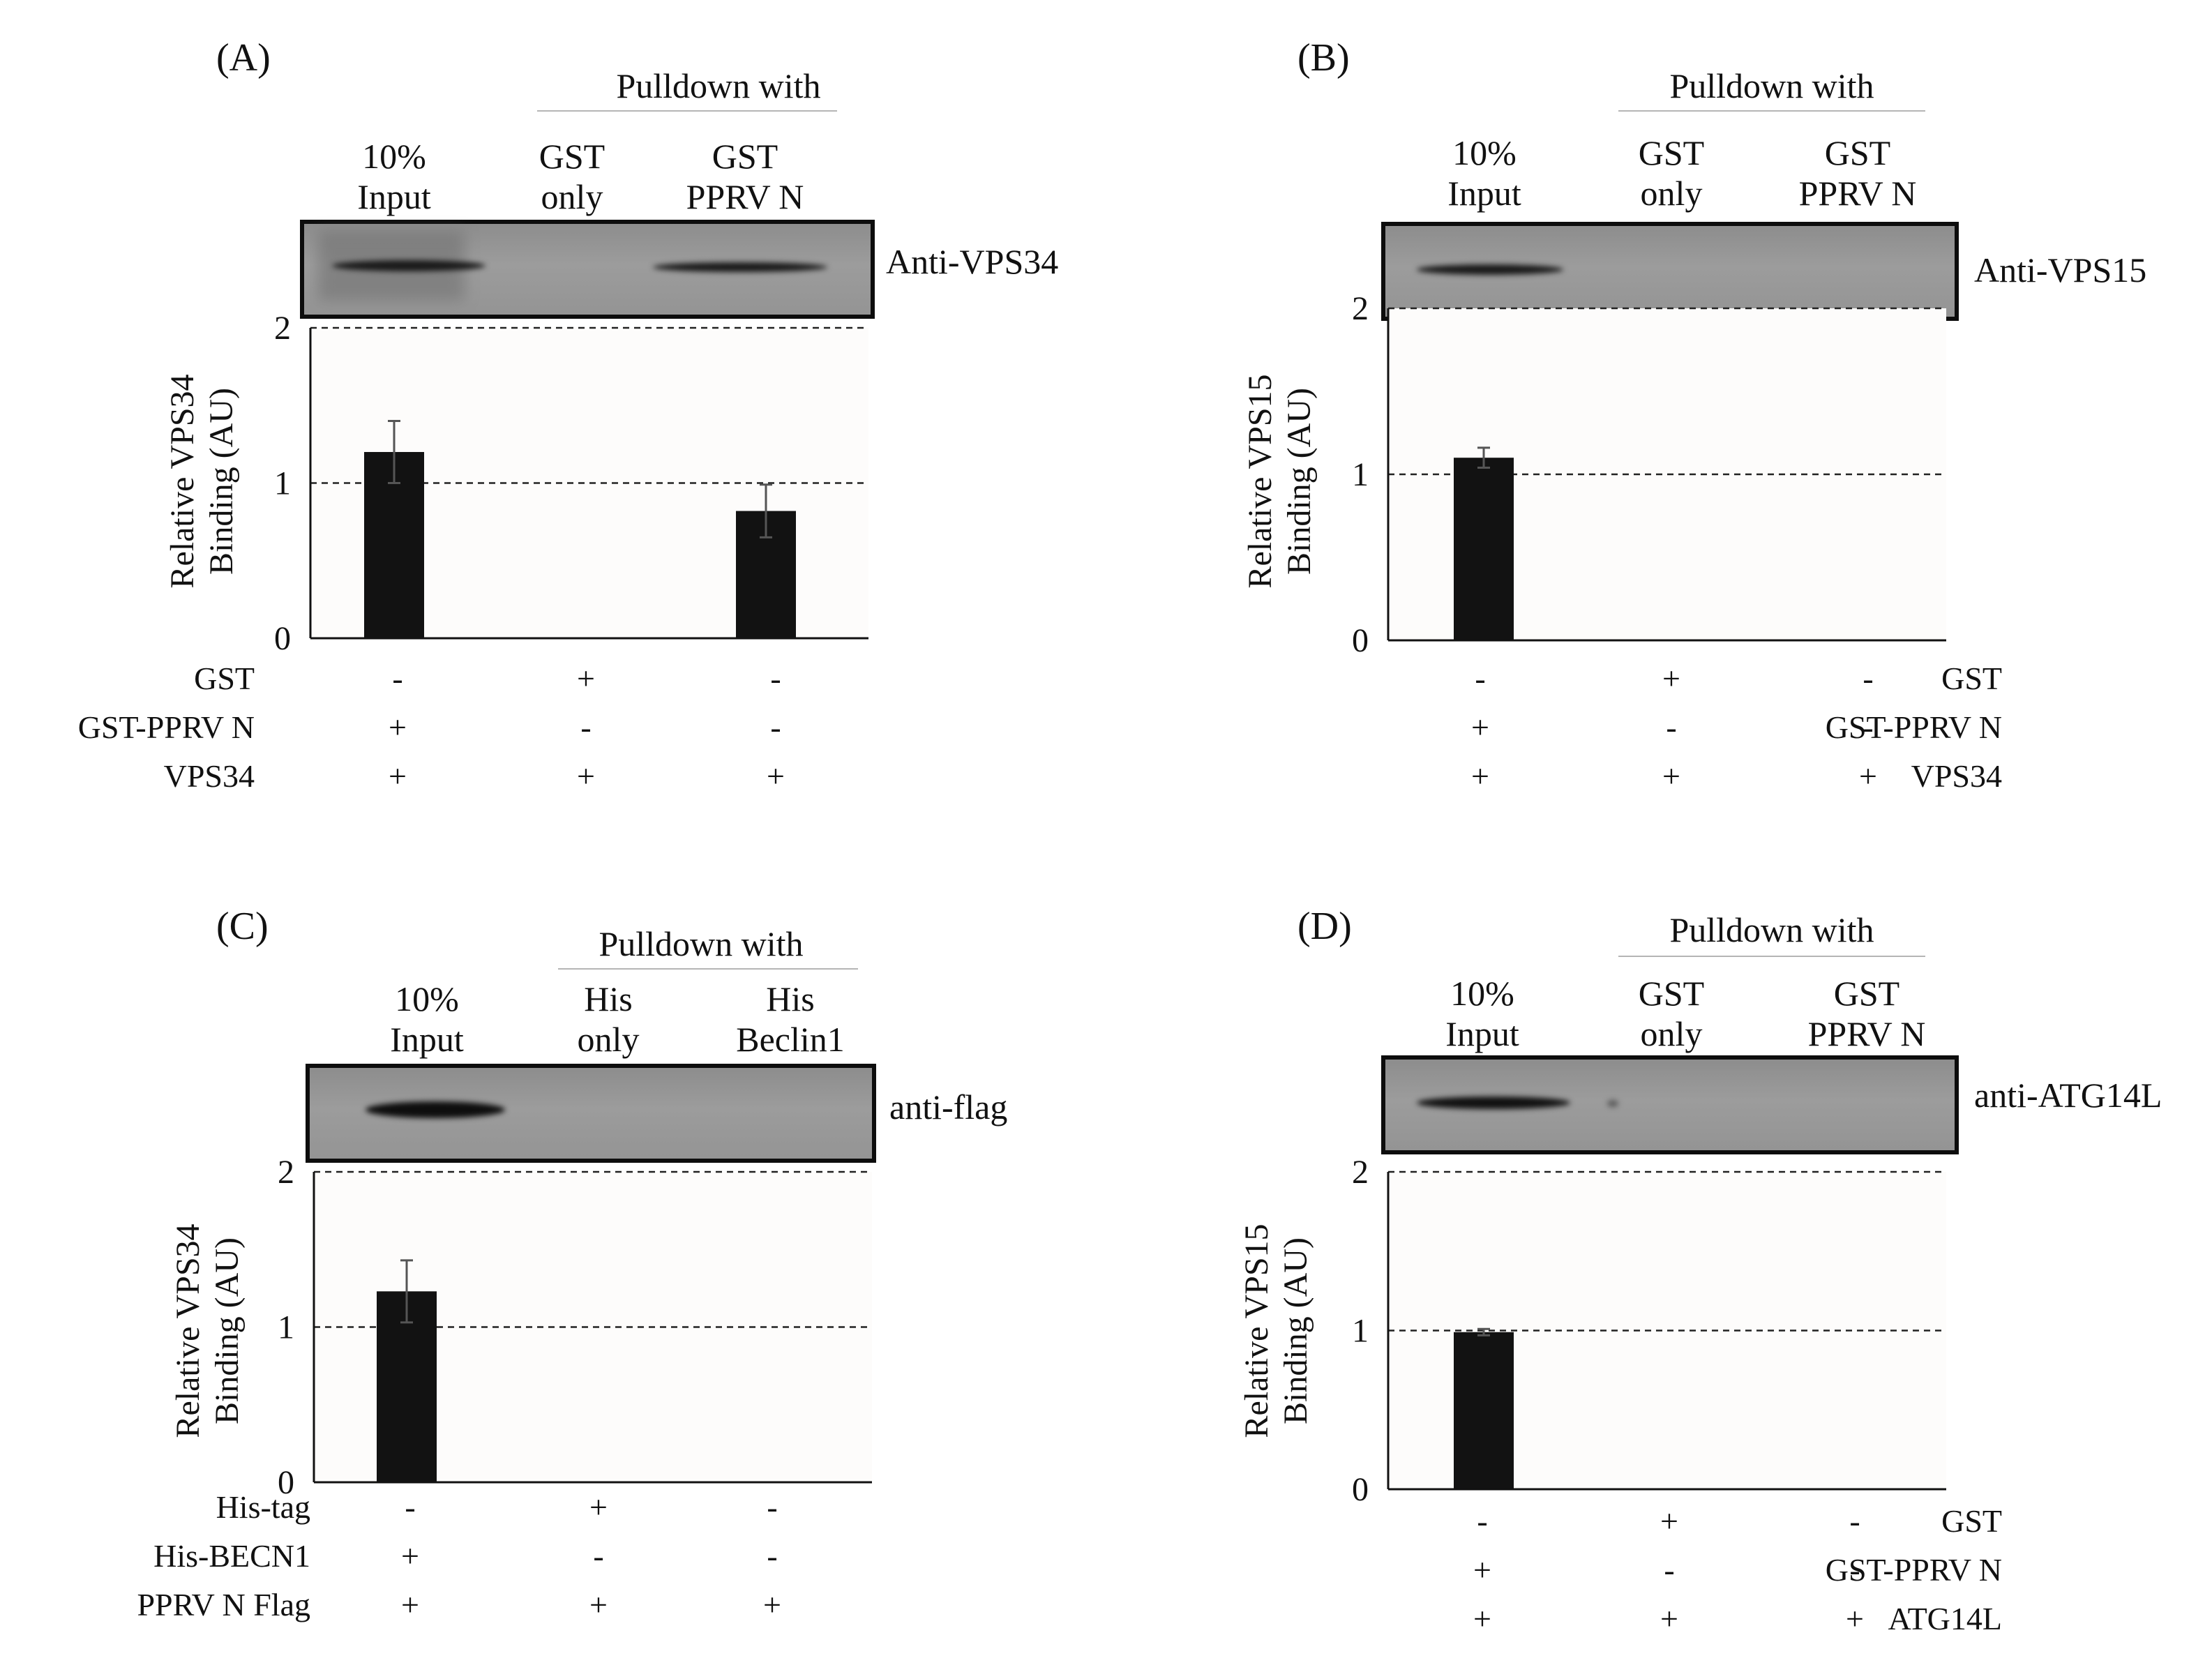 This screenshot has height=1665, width=2212. What do you see at coordinates (243, 926) in the screenshot?
I see `panel-letter: (C)` at bounding box center [243, 926].